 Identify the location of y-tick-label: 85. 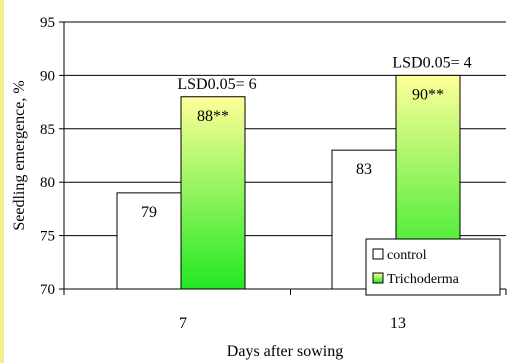
(47, 130).